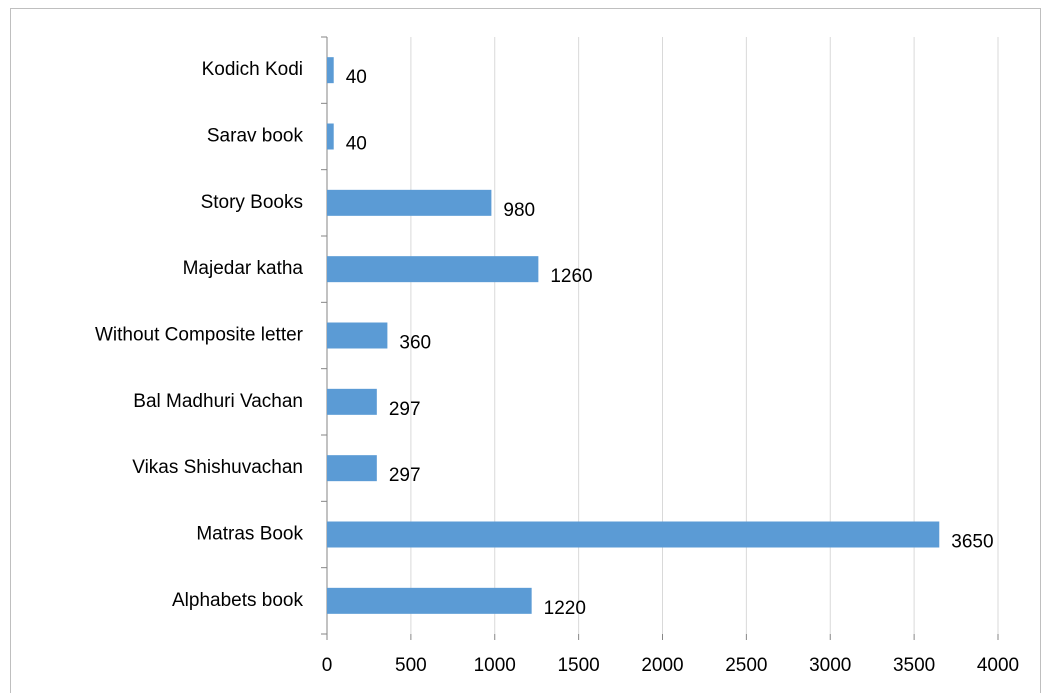  Describe the element at coordinates (255, 136) in the screenshot. I see `y-tick-label: Sarav book` at that location.